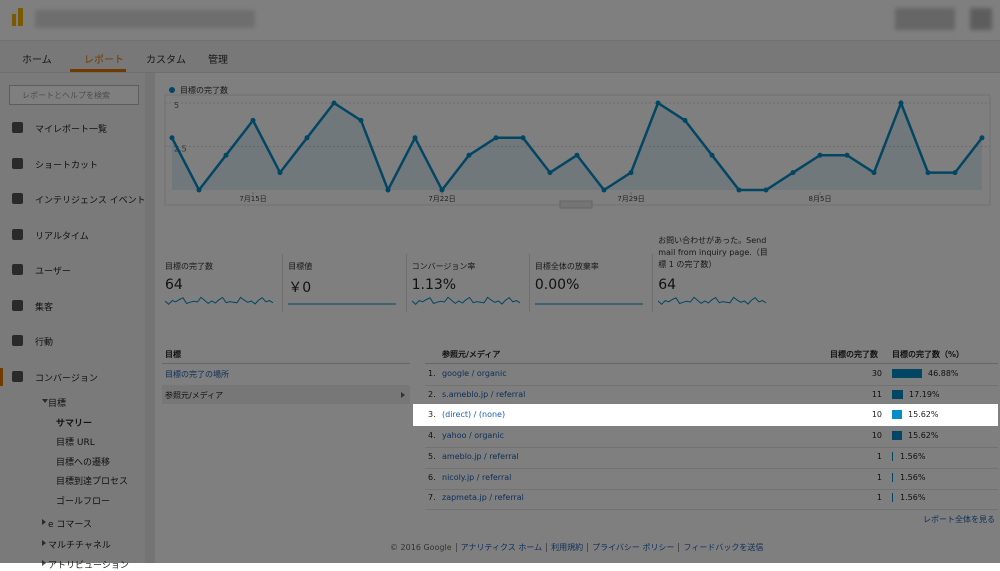 The image size is (1000, 571). What do you see at coordinates (705, 415) in the screenshot?
I see `highlighted-row: 3. (direct) / (none) 10 15.62%` at bounding box center [705, 415].